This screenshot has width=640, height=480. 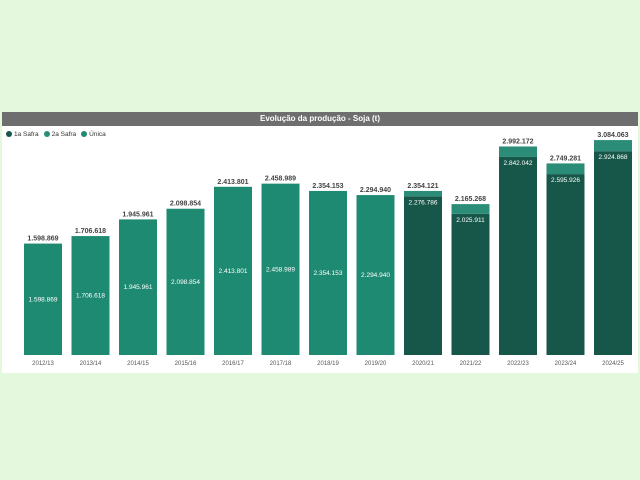 I want to click on bar-value-label: 2.098.854, so click(x=185, y=282).